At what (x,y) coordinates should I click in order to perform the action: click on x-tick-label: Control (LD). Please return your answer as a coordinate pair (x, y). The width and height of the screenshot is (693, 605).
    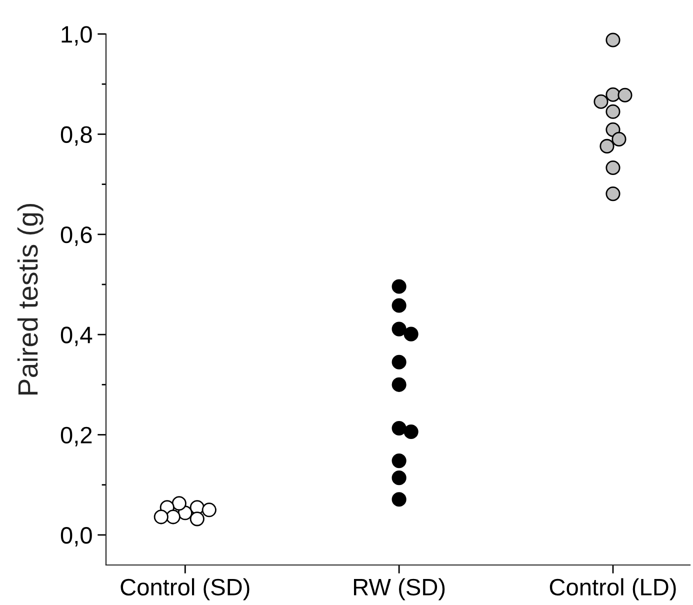
    Looking at the image, I should click on (613, 589).